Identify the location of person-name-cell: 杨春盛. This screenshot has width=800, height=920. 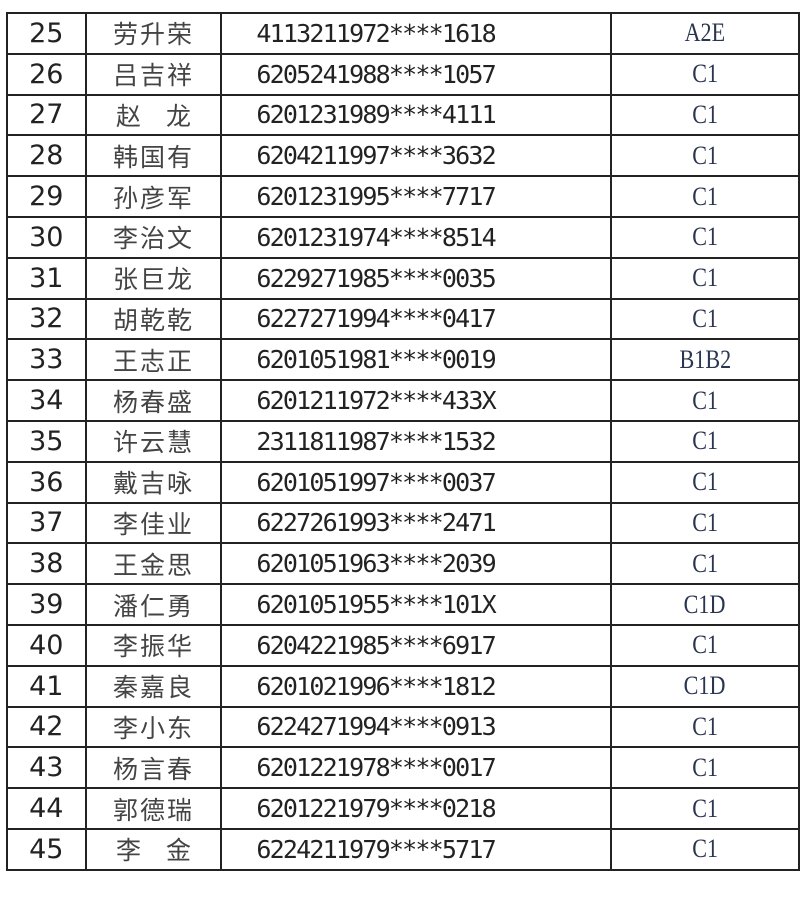
(153, 400).